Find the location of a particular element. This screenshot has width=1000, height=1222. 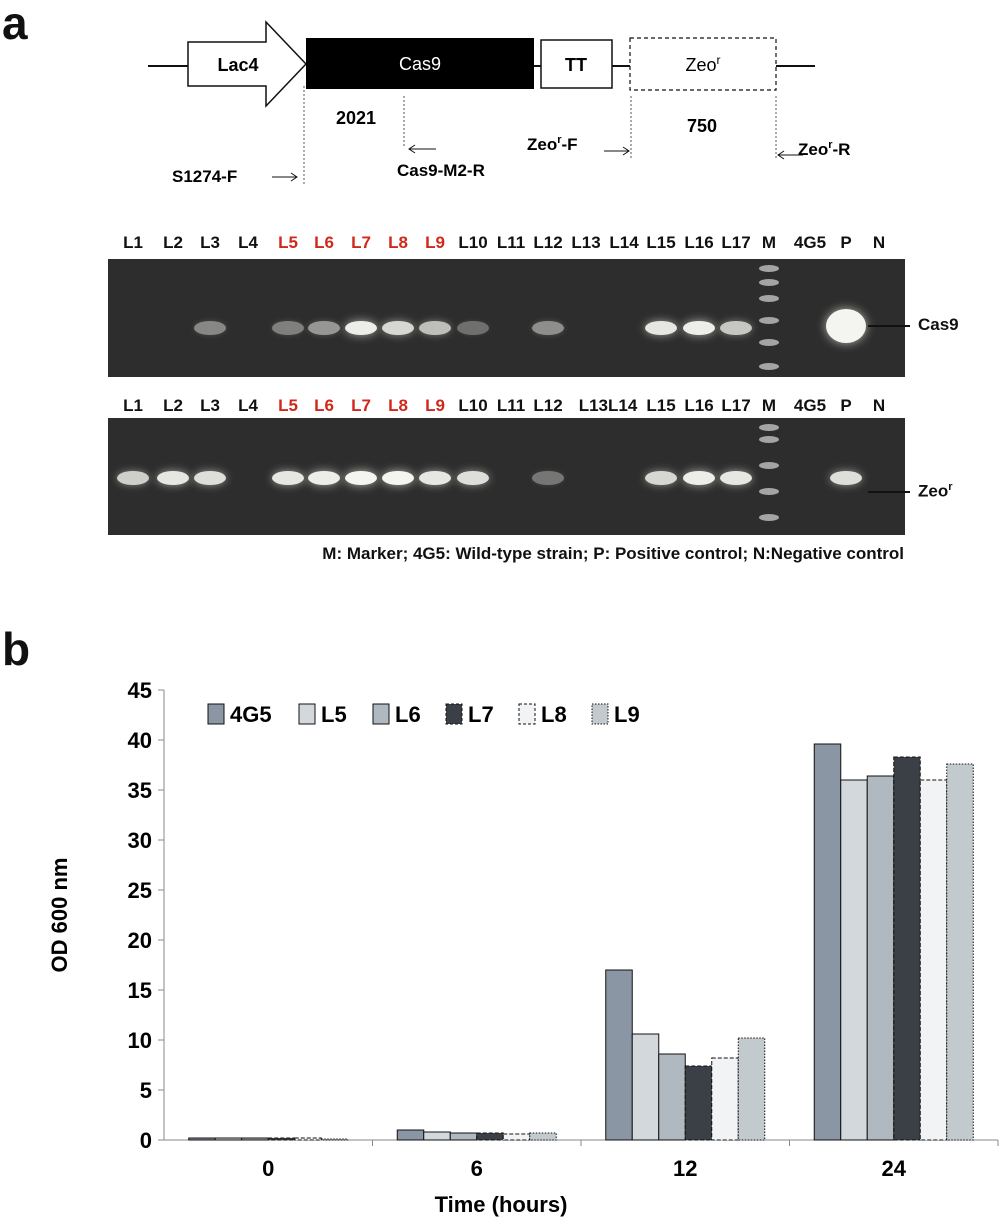

lane-label: L9 is located at coordinates (435, 405).